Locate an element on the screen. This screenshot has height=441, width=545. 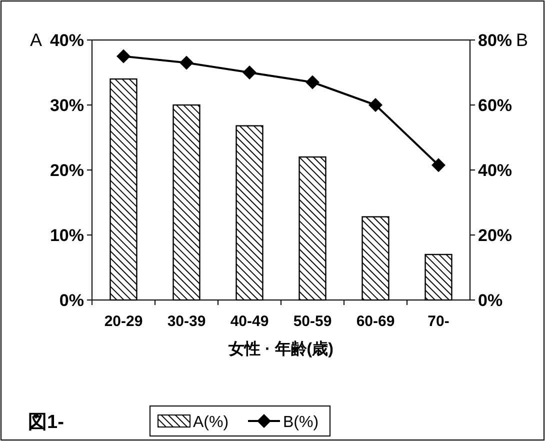
y-tick-label: 20% is located at coordinates (67, 170).